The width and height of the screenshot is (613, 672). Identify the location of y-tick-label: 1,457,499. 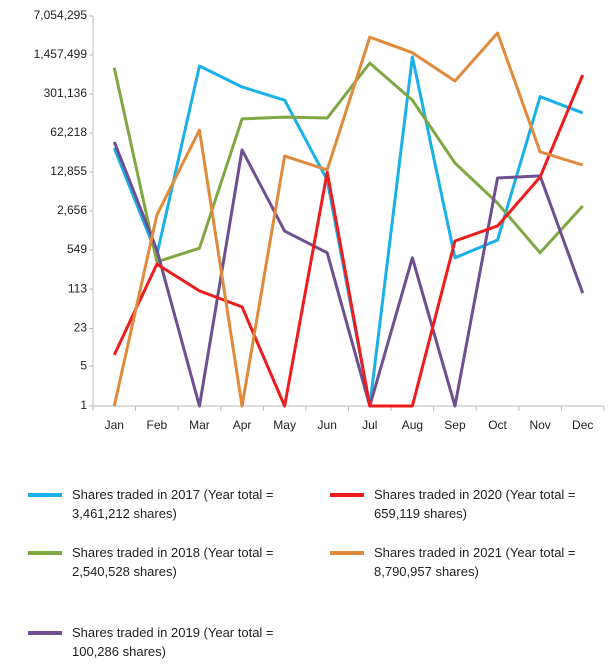
(61, 54).